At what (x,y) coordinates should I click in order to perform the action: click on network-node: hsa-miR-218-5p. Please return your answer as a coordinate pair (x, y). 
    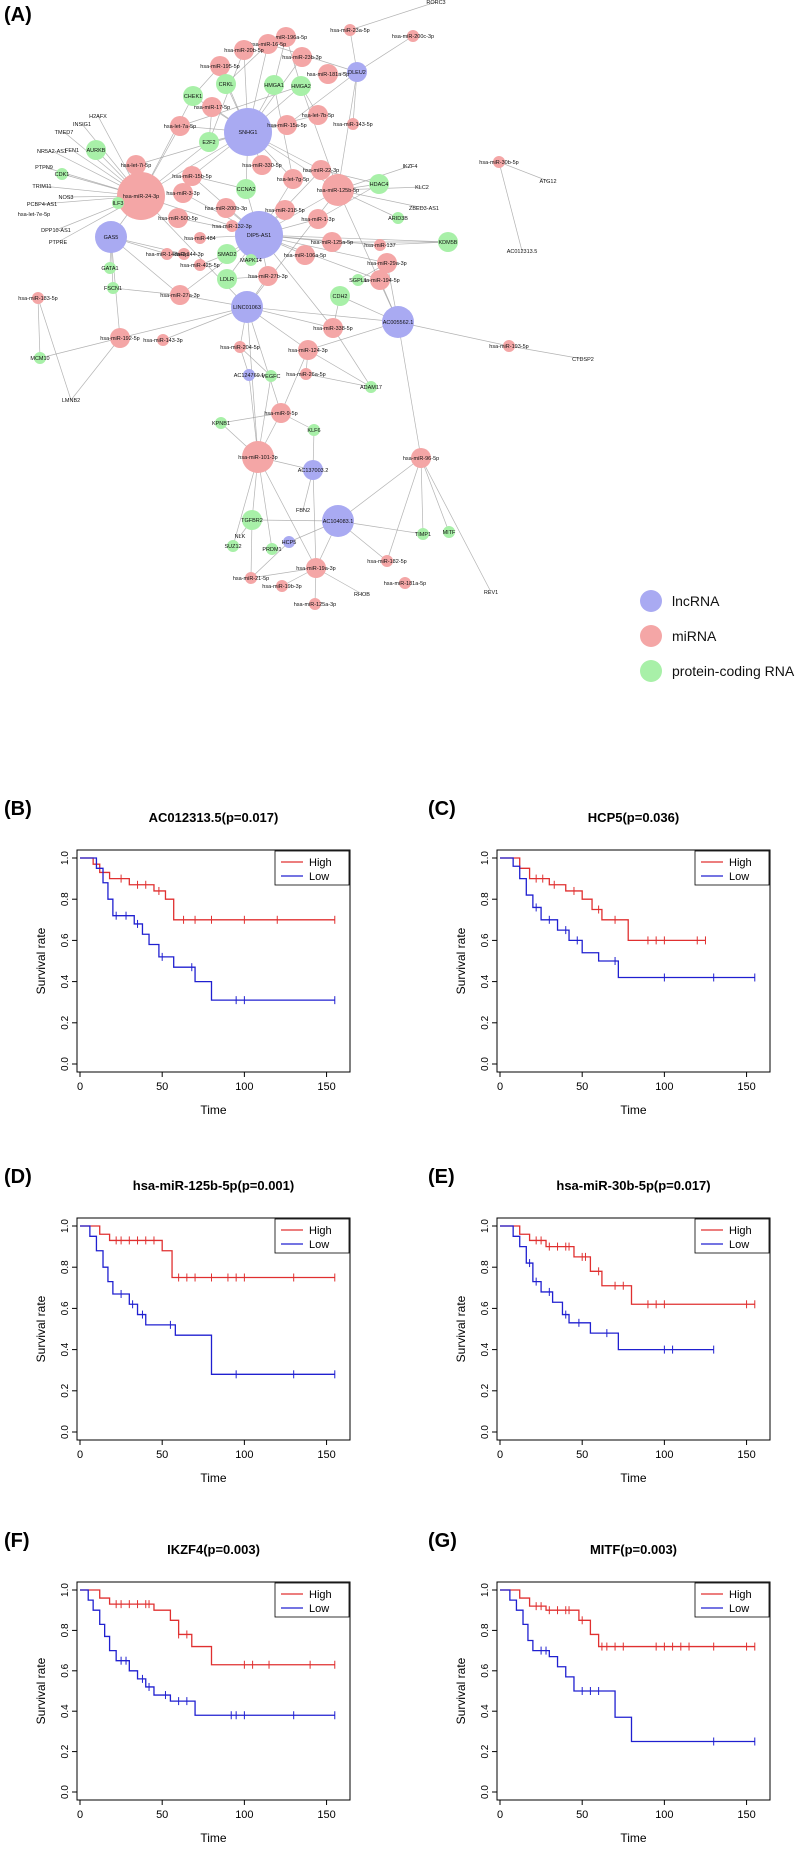
    Looking at the image, I should click on (285, 210).